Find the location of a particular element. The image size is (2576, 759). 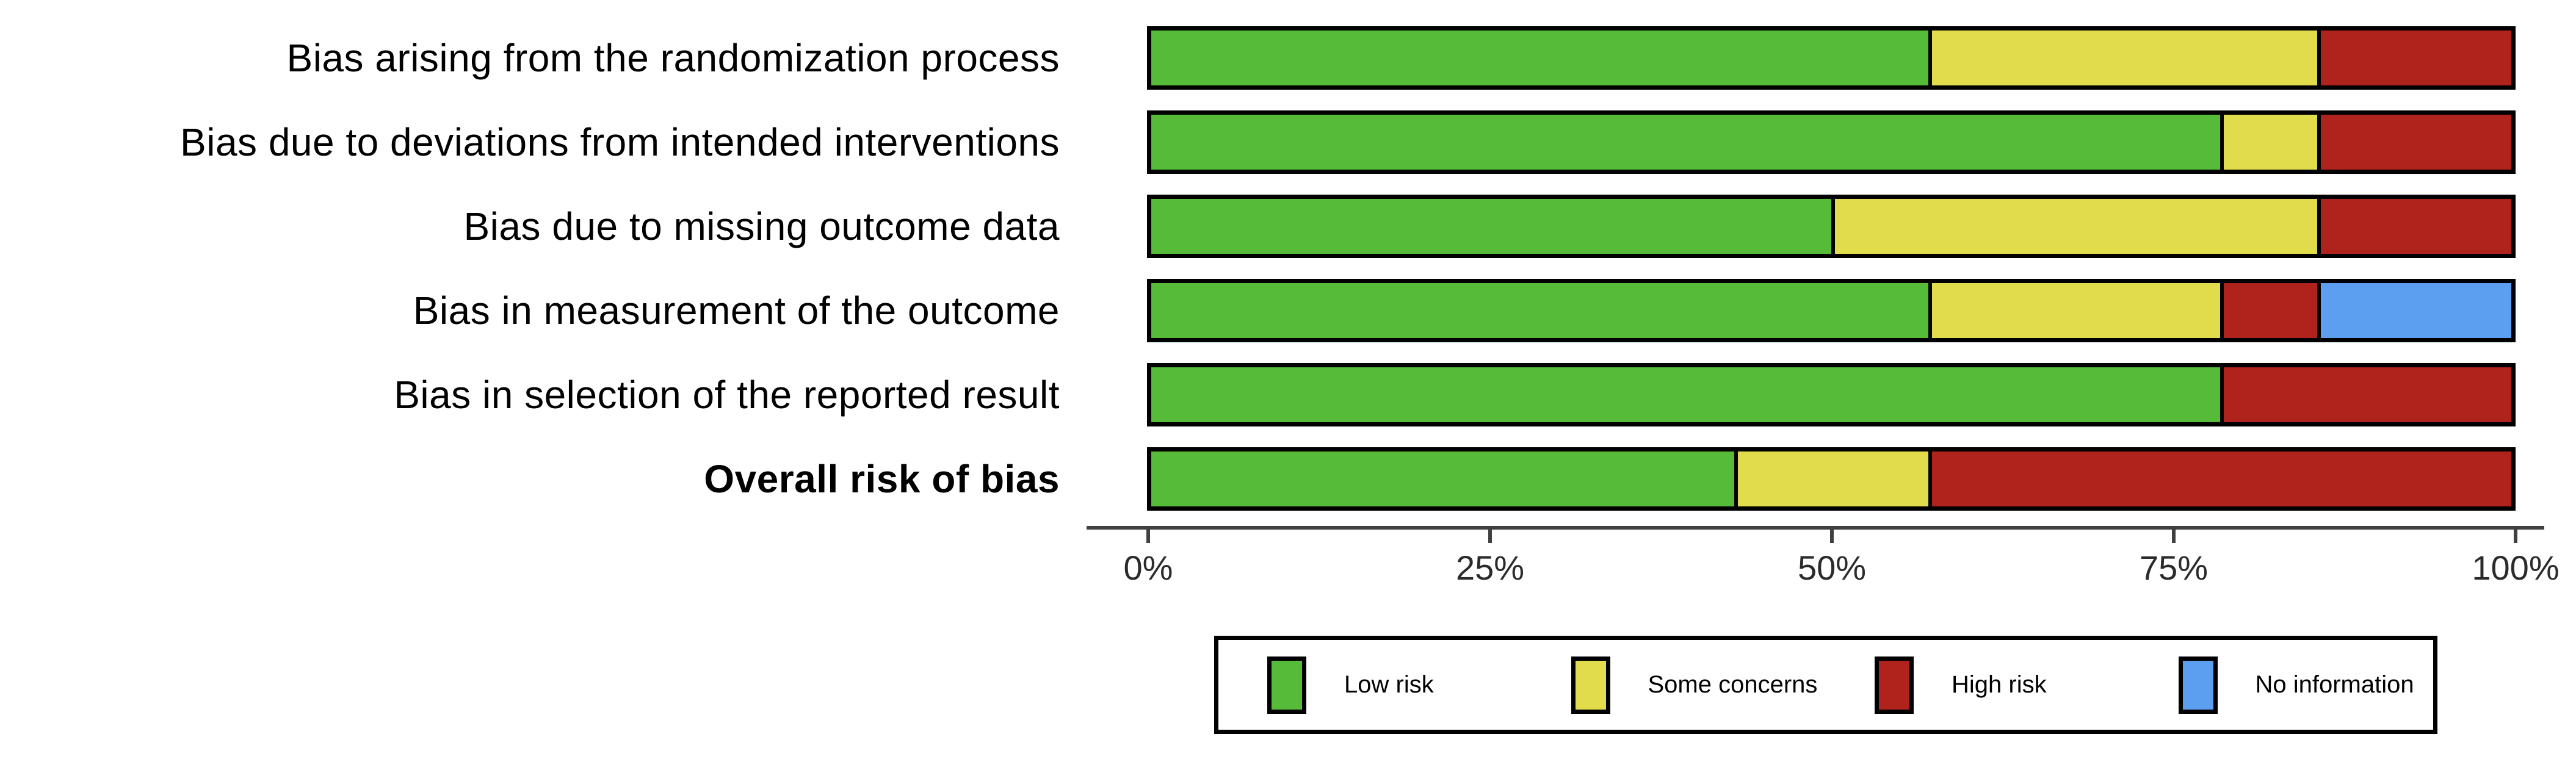

legend-swatch-some-concerns is located at coordinates (1590, 685).